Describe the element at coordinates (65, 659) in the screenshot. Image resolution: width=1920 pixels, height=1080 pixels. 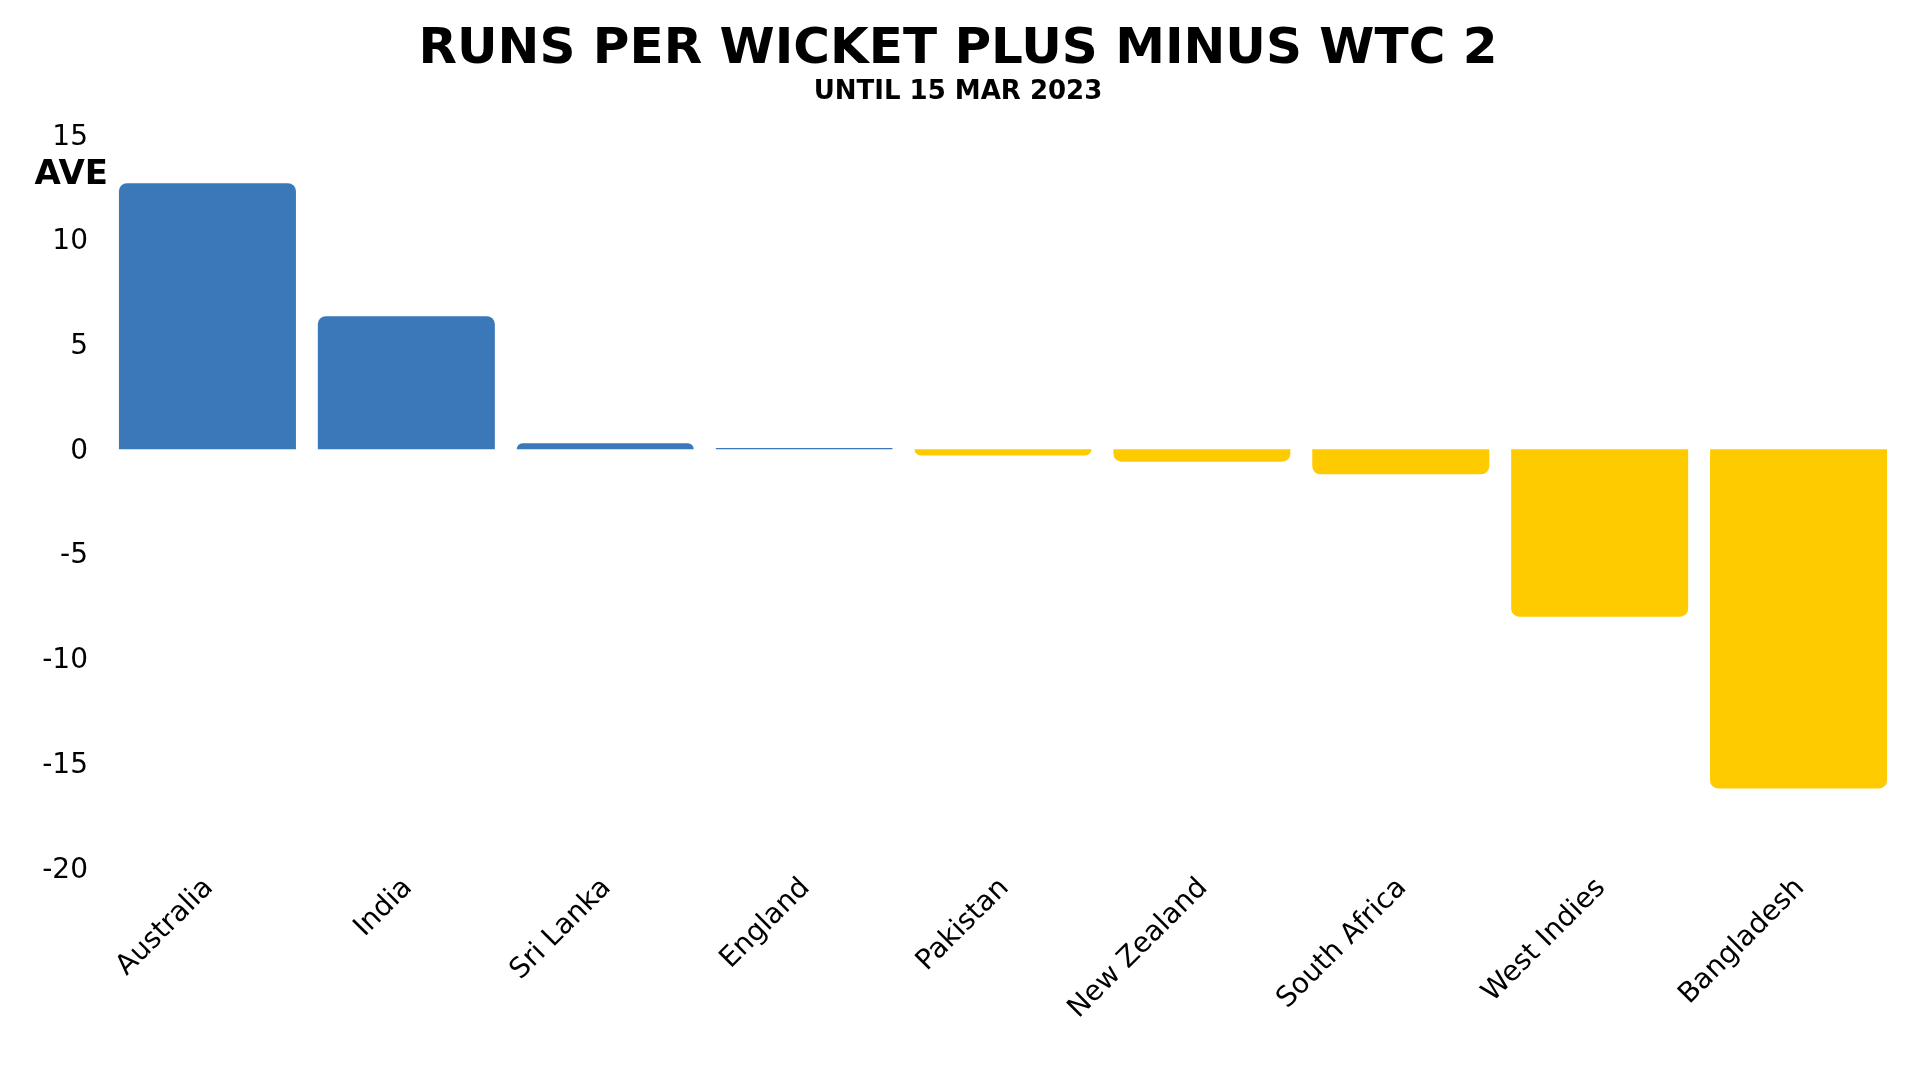
I see `y-tick-label: -10` at that location.